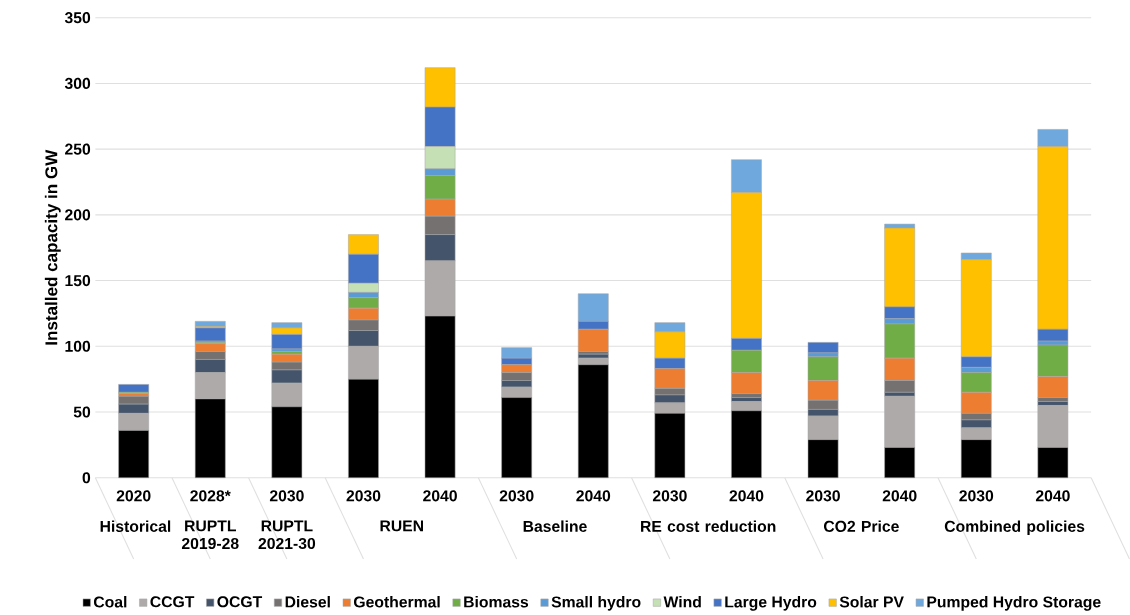 This screenshot has height=615, width=1130. I want to click on text: RE cost reduction, so click(708, 526).